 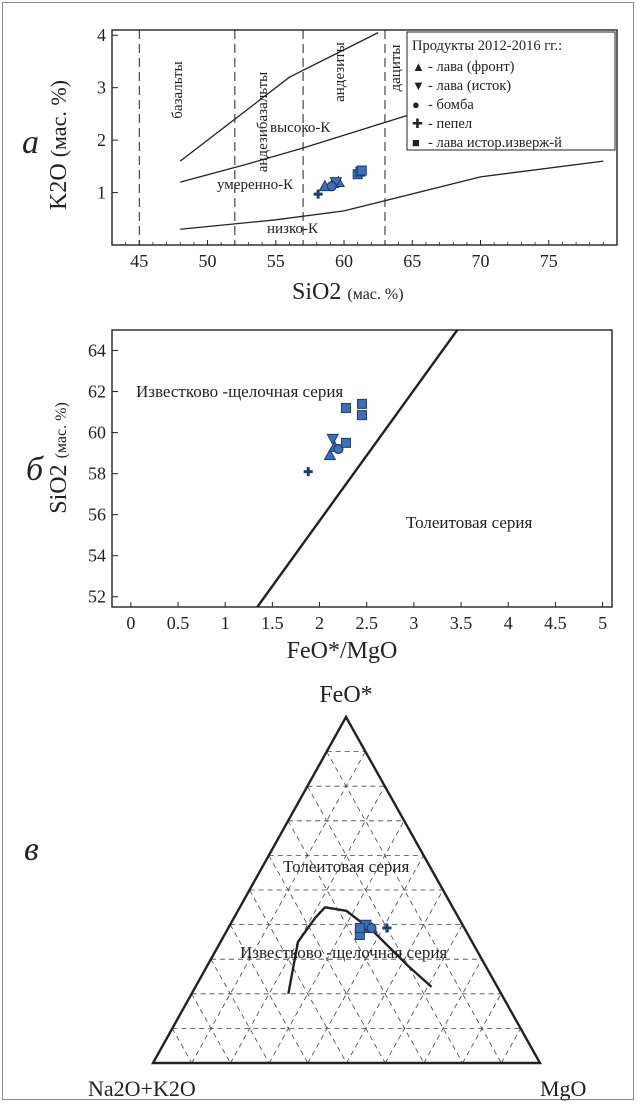 I want to click on x-tick-label: 1, so click(x=225, y=623).